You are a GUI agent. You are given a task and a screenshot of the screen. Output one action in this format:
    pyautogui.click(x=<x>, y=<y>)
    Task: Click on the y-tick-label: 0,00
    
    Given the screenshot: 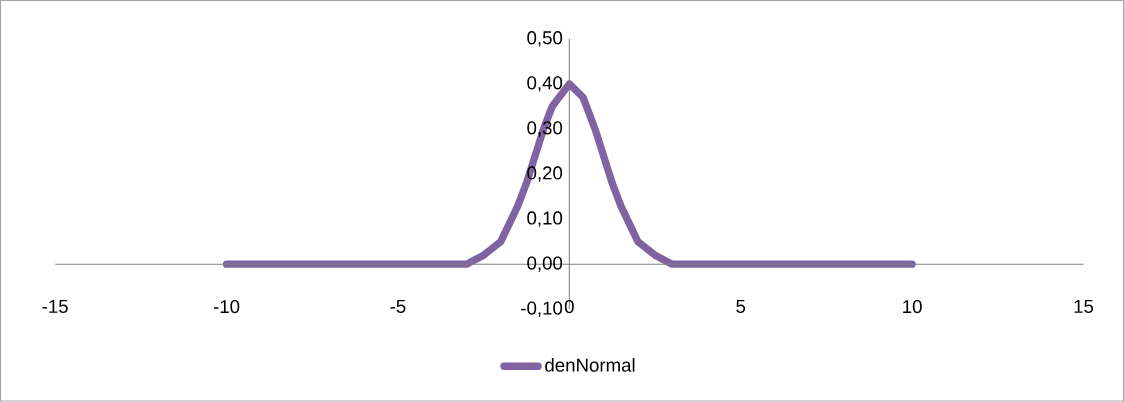 What is the action you would take?
    pyautogui.click(x=545, y=264)
    